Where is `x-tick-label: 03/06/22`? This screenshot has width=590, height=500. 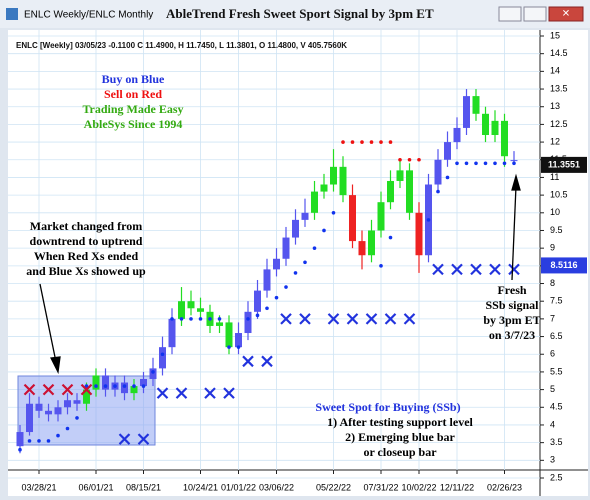 x-tick-label: 03/06/22 is located at coordinates (276, 487).